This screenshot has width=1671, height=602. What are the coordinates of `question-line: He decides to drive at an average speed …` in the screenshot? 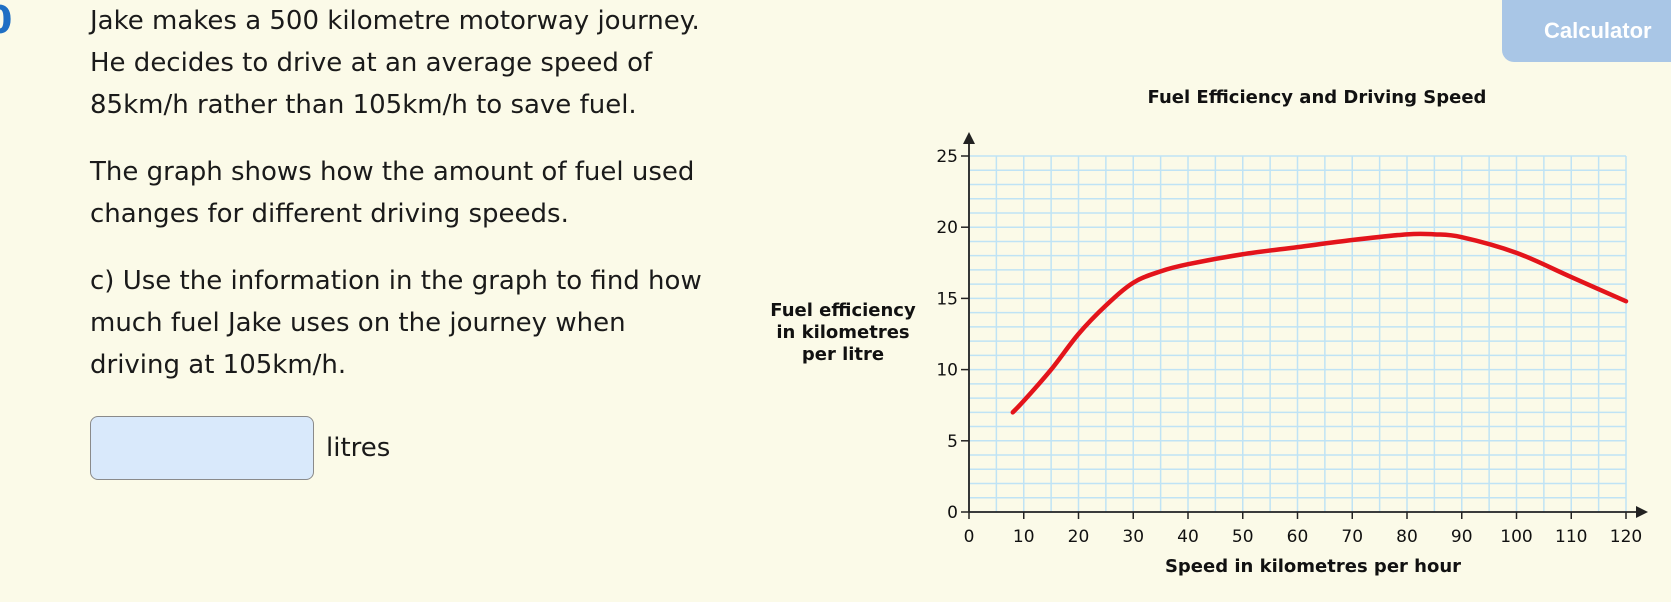 It's located at (371, 63).